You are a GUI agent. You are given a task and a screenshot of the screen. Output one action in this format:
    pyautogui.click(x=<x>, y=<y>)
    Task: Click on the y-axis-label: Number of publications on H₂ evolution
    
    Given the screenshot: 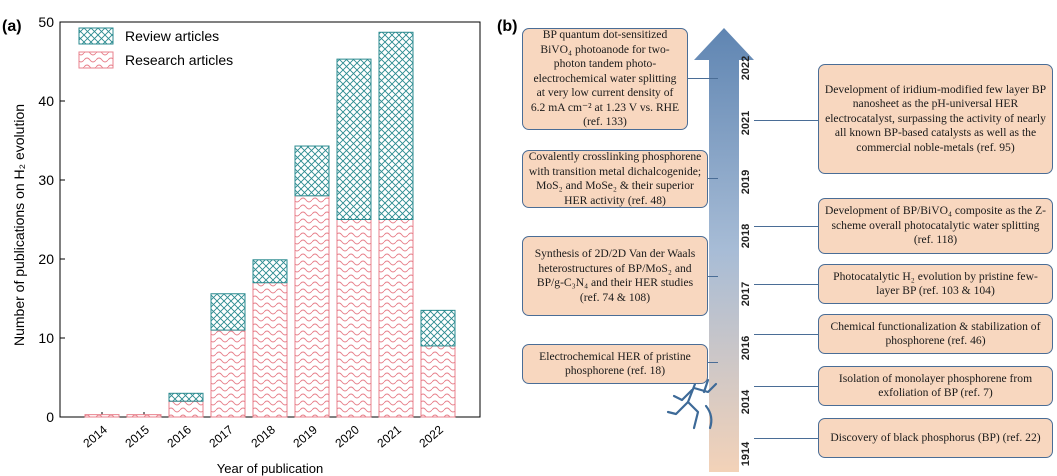 What is the action you would take?
    pyautogui.click(x=19, y=225)
    